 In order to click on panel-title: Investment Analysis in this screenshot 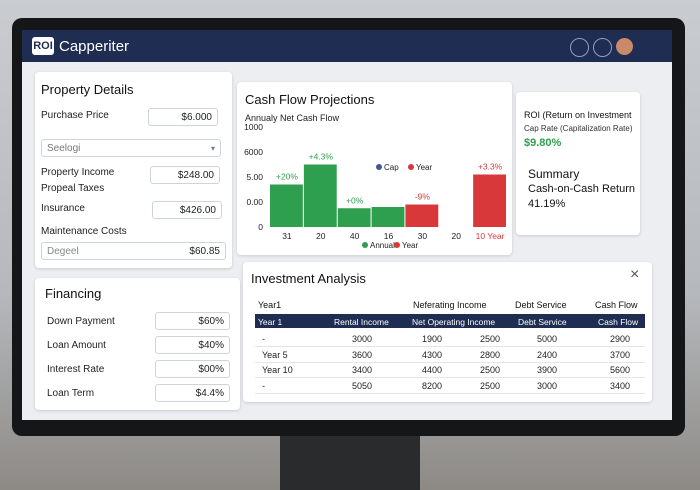, I will do `click(308, 278)`.